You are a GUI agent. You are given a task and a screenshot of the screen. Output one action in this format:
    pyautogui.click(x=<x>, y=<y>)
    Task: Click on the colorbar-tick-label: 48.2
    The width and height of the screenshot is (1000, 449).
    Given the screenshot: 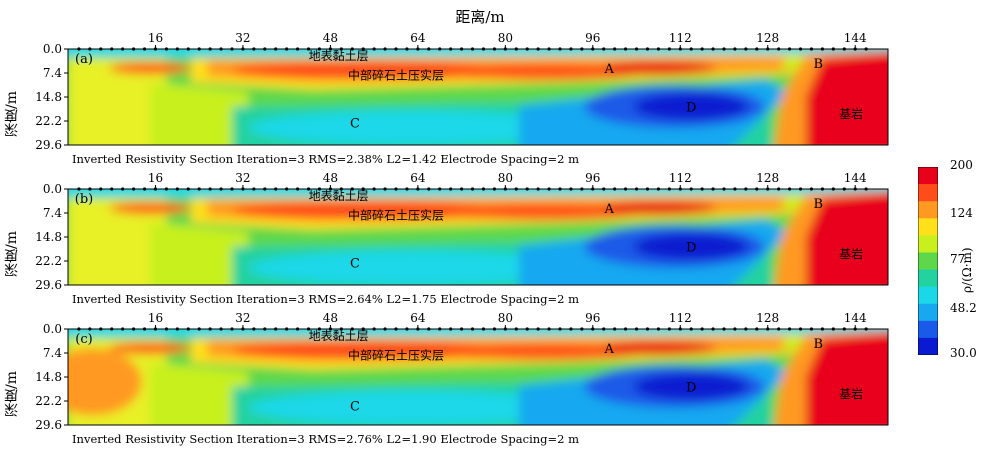 What is the action you would take?
    pyautogui.click(x=963, y=308)
    